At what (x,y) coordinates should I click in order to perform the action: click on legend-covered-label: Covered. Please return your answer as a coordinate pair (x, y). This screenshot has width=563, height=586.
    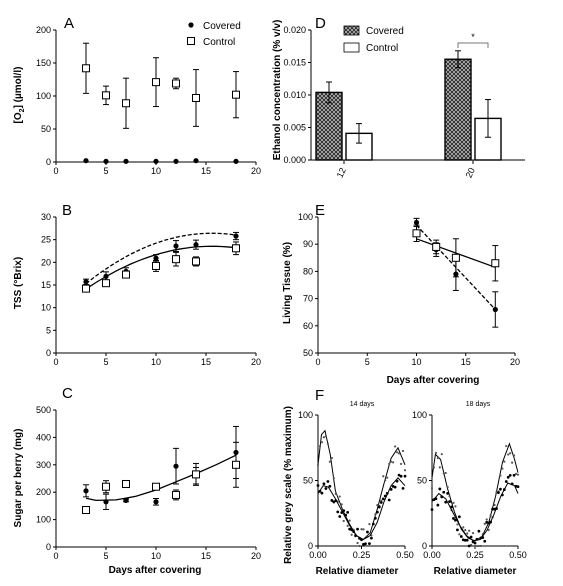
    Looking at the image, I should click on (222, 26).